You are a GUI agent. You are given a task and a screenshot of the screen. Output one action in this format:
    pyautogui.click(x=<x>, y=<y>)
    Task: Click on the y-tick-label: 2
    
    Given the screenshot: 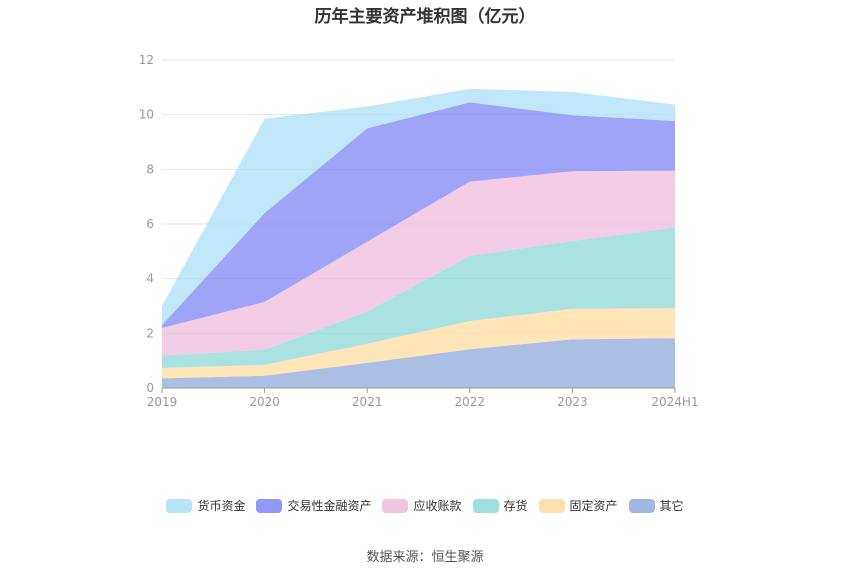 What is the action you would take?
    pyautogui.click(x=150, y=333)
    